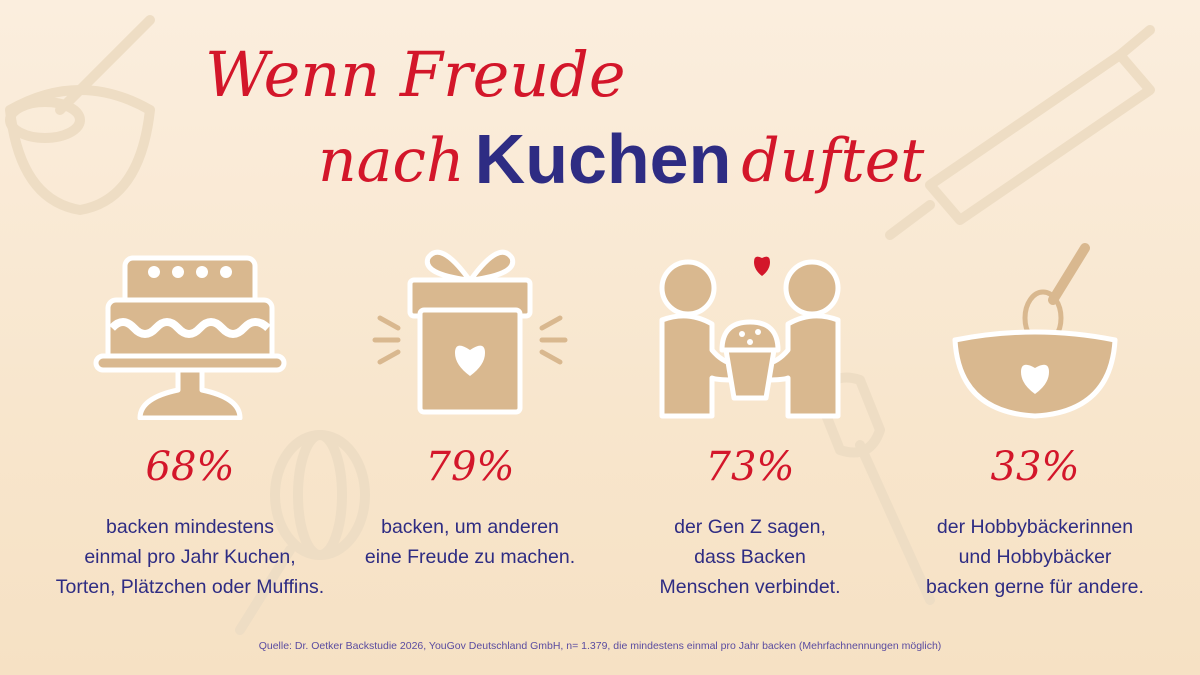 The height and width of the screenshot is (675, 1200). What do you see at coordinates (190, 467) in the screenshot?
I see `stat-value: 68%` at bounding box center [190, 467].